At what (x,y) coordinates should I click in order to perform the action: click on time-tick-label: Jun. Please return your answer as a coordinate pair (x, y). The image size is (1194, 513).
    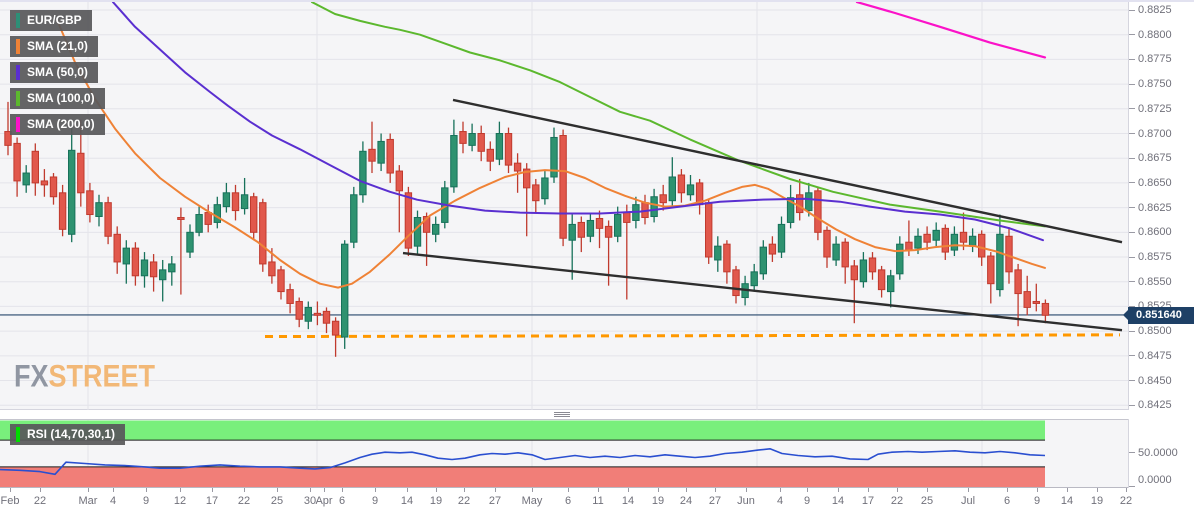
    Looking at the image, I should click on (746, 501).